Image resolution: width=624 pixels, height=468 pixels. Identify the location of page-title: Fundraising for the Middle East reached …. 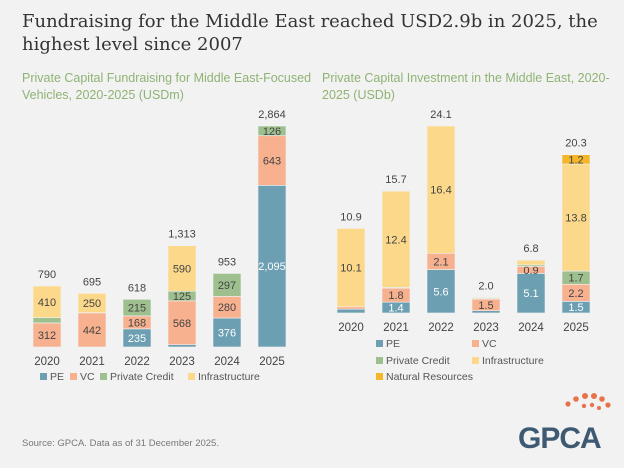
(310, 33).